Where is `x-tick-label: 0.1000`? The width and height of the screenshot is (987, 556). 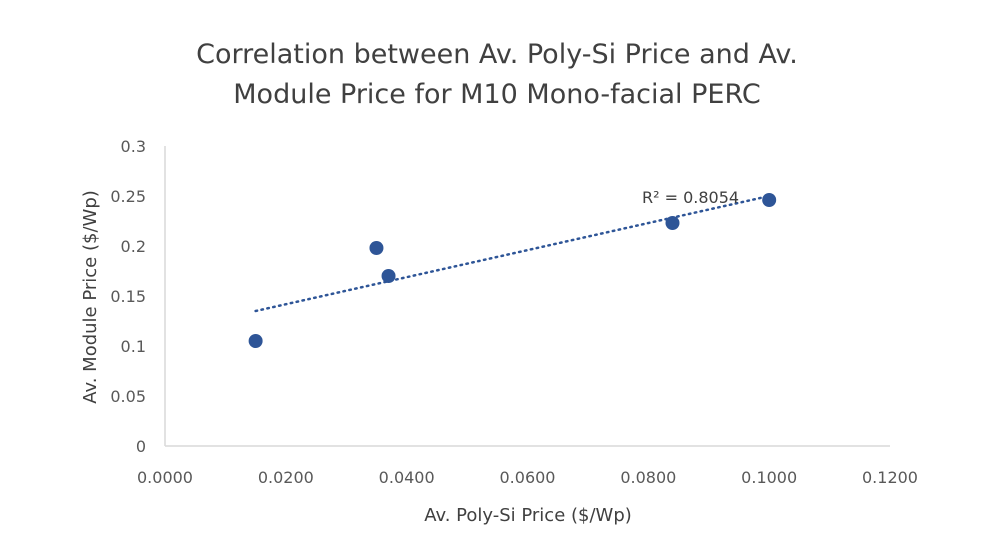 x-tick-label: 0.1000 is located at coordinates (769, 477).